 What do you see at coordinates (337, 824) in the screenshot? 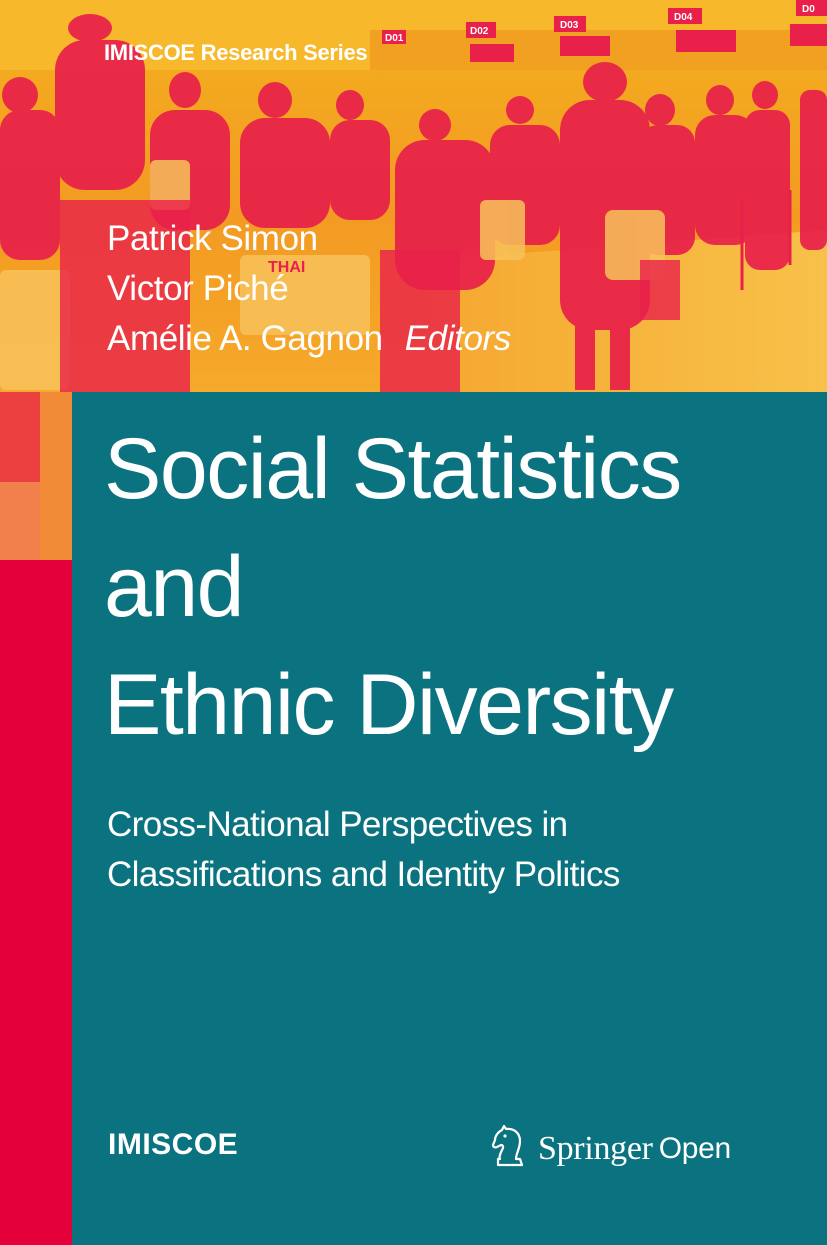
I see `subtitle-line: Cross-National Perspectives in` at bounding box center [337, 824].